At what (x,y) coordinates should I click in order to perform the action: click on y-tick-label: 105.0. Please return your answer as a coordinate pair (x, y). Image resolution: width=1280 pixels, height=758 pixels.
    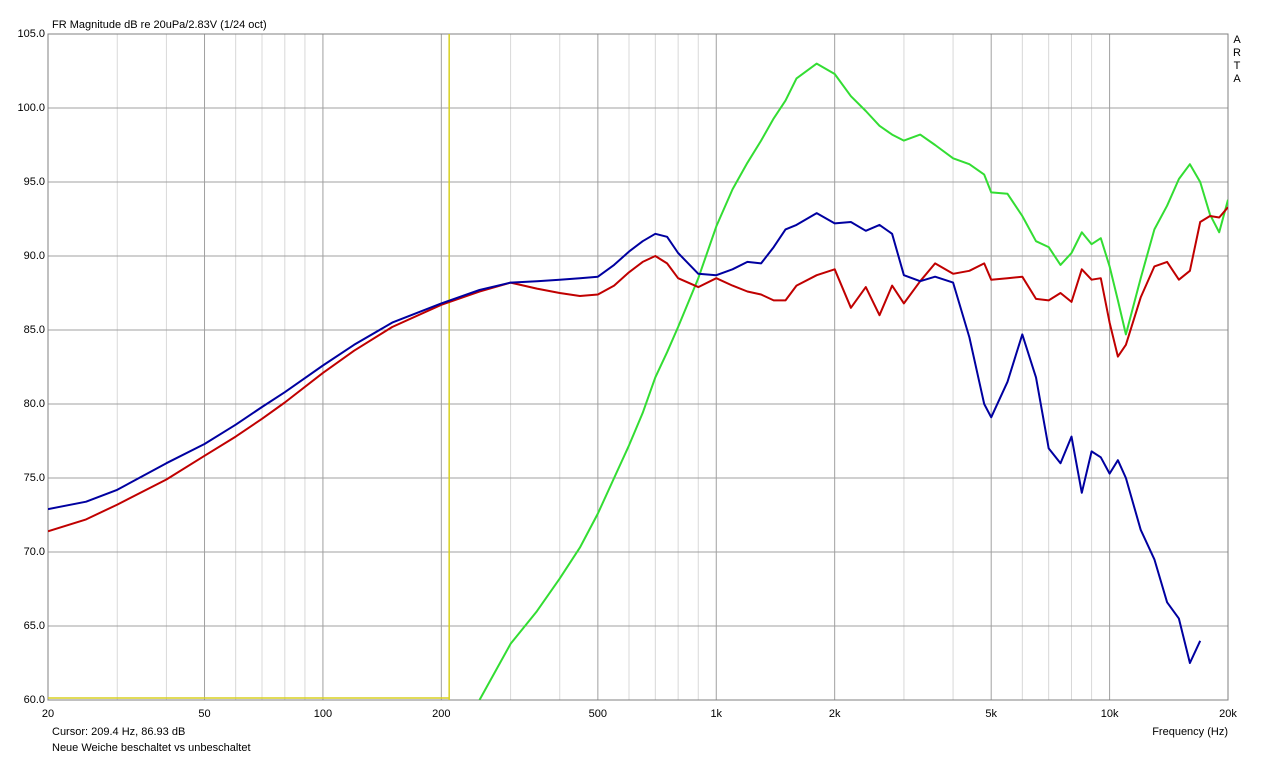
    Looking at the image, I should click on (31, 34).